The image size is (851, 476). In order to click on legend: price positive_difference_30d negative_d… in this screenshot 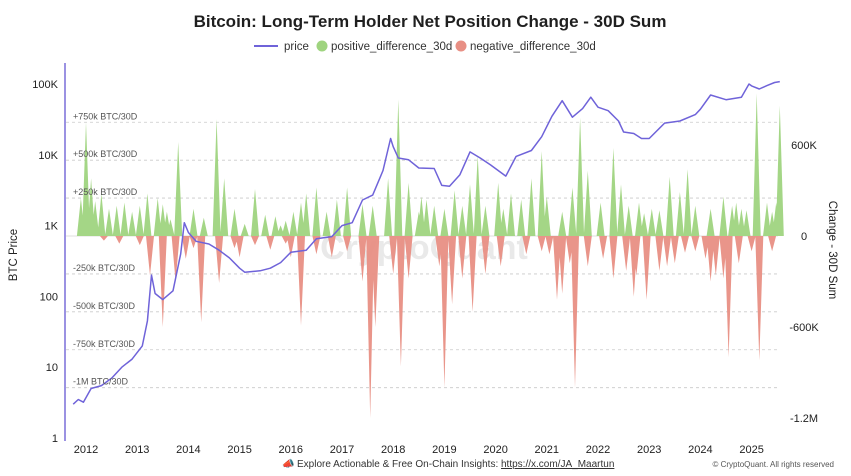, I will do `click(425, 46)`.